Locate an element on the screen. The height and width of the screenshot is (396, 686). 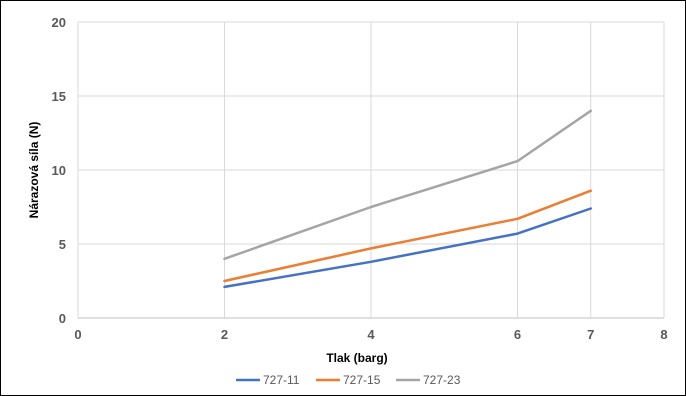
y-tick-label: 0 is located at coordinates (62, 318).